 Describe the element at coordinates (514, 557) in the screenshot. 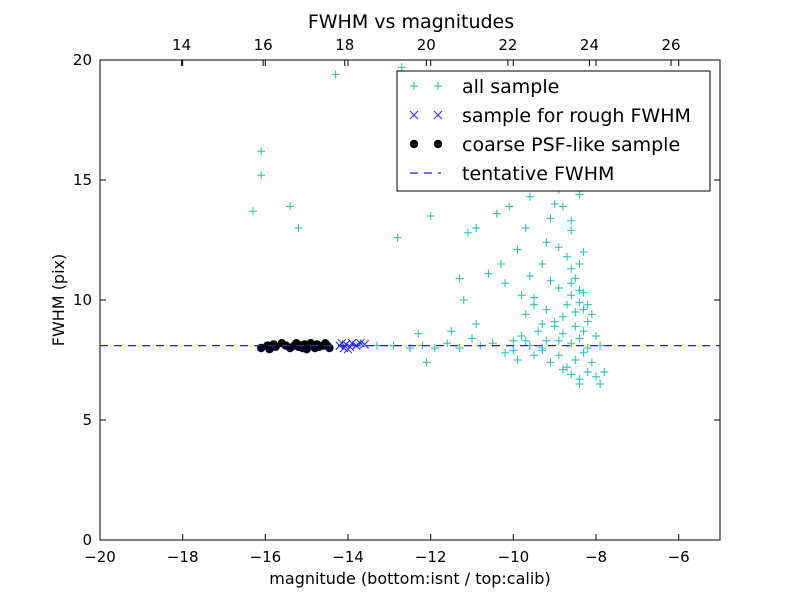

I see `x-tick-label: −10` at that location.